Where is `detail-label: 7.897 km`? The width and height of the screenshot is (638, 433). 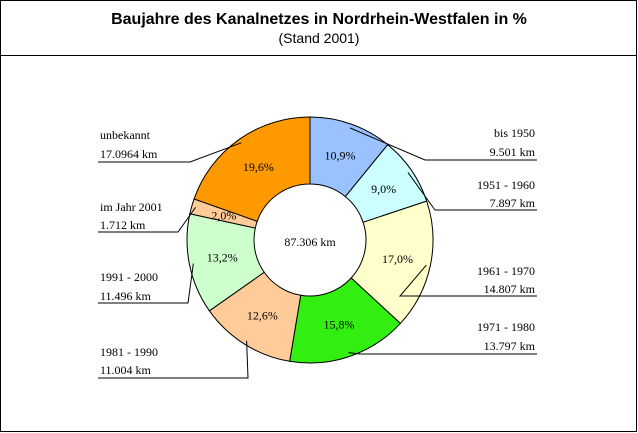 detail-label: 7.897 km is located at coordinates (513, 203).